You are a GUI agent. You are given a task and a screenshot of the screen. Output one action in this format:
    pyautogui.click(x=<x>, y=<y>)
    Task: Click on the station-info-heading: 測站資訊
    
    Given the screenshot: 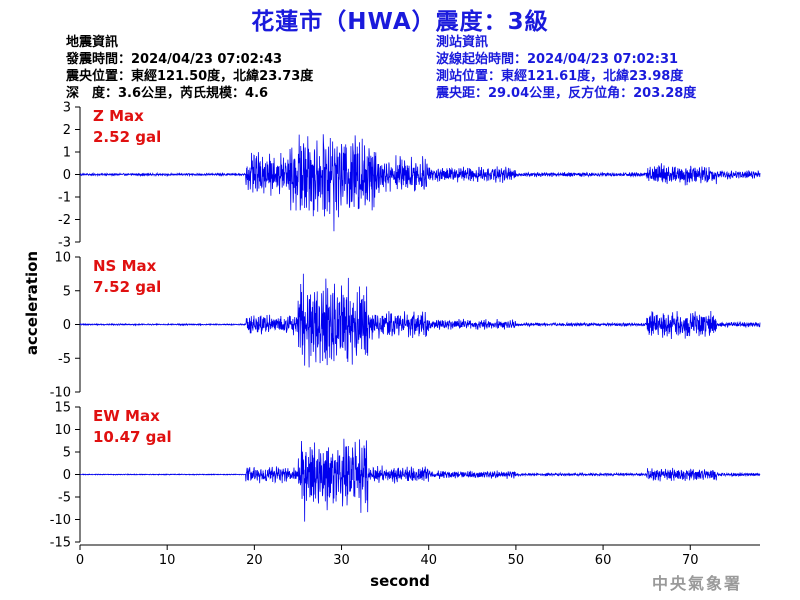 What is the action you would take?
    pyautogui.click(x=462, y=42)
    